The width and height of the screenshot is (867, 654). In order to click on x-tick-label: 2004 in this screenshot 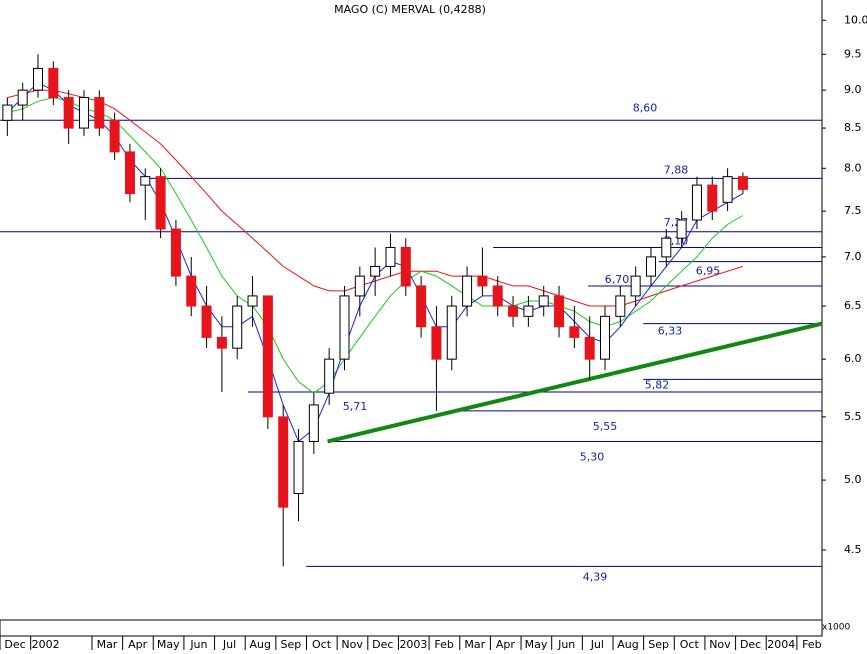, I will do `click(781, 644)`.